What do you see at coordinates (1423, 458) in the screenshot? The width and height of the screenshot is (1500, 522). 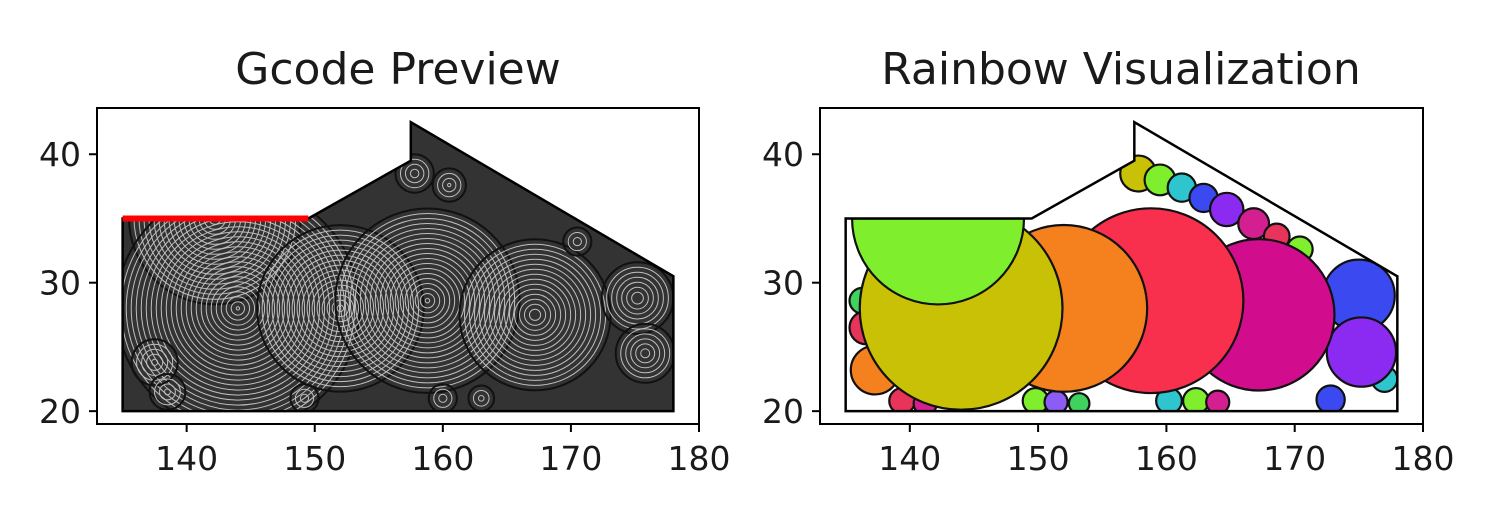 I see `x-tick-label: 180` at bounding box center [1423, 458].